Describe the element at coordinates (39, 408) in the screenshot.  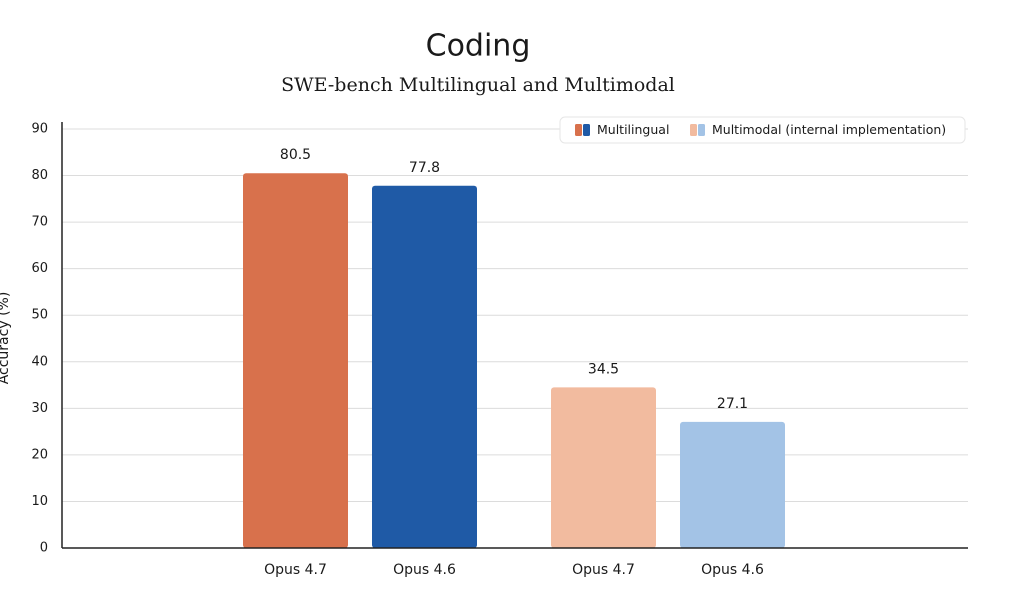
I see `y-tick-label: 30` at that location.